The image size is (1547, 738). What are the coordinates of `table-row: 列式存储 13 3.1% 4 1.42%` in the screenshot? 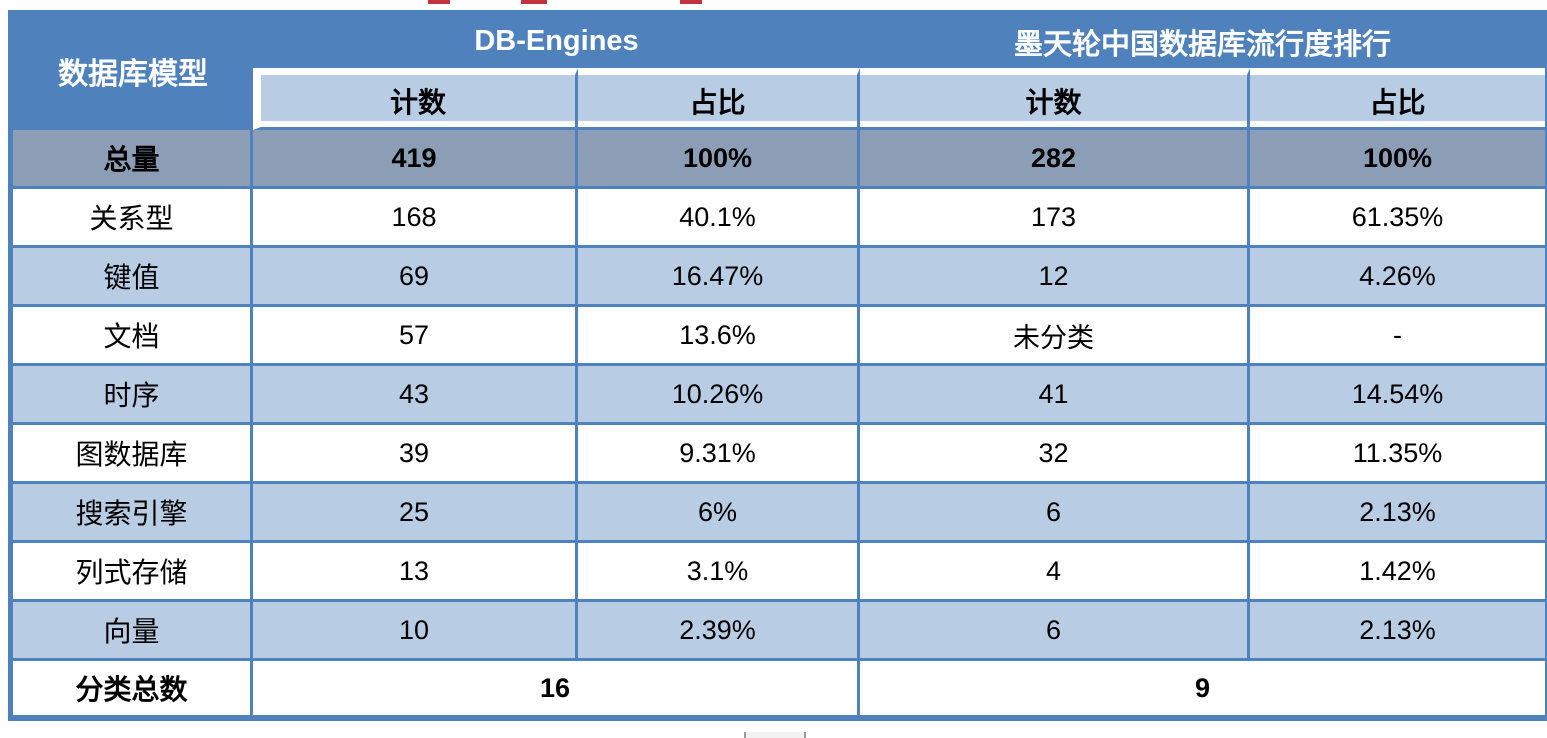 It's located at (779, 572).